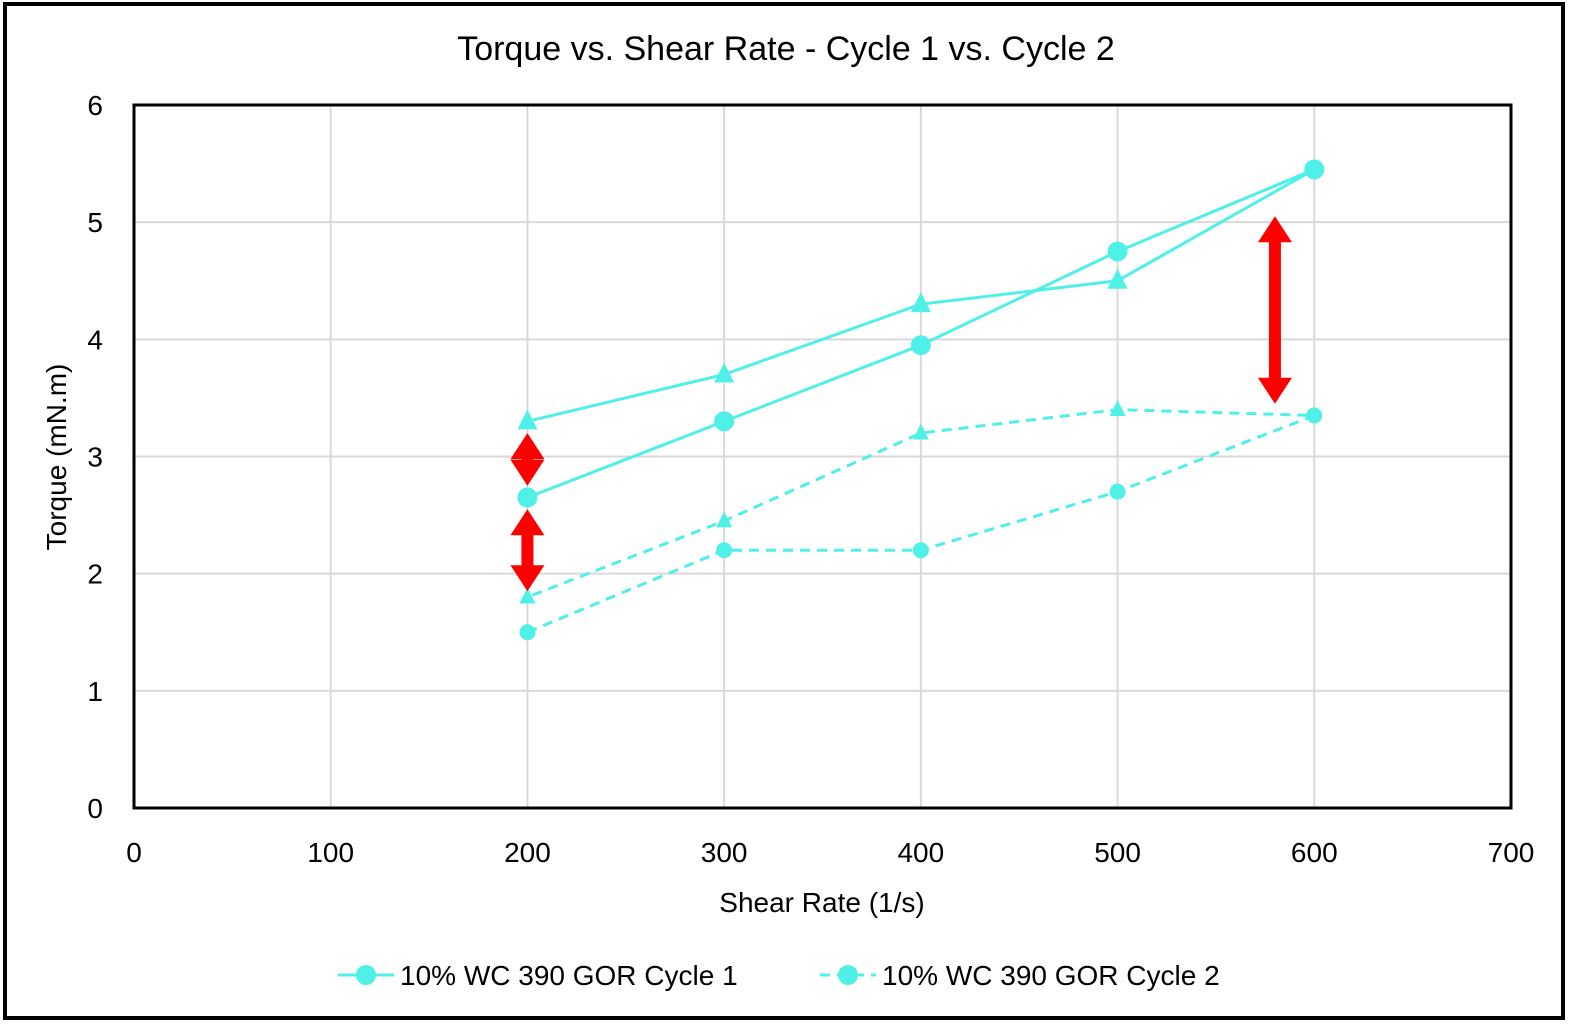  I want to click on x-tick-label: 200, so click(527, 852).